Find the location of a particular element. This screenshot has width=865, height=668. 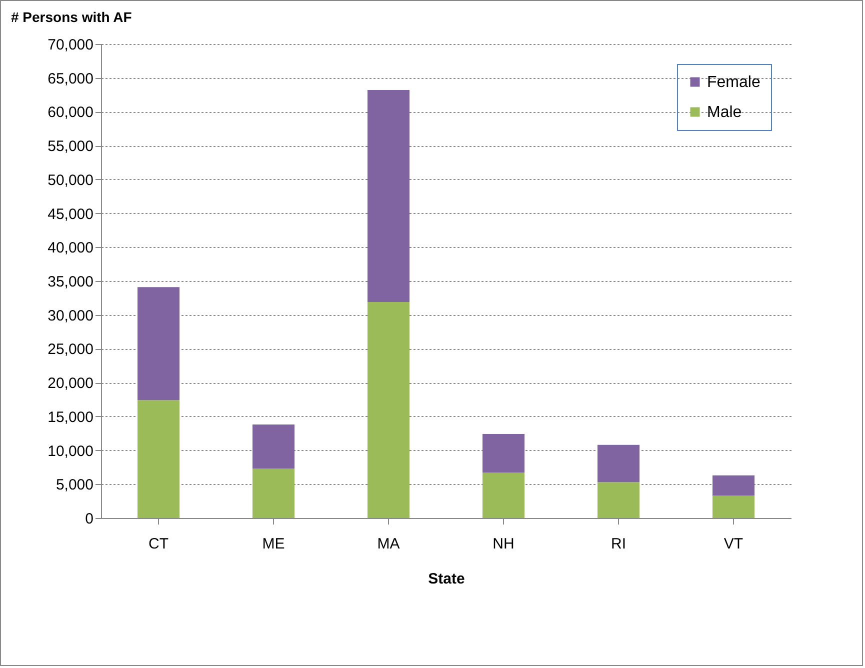

y-tick-label: 35,000 is located at coordinates (71, 282).